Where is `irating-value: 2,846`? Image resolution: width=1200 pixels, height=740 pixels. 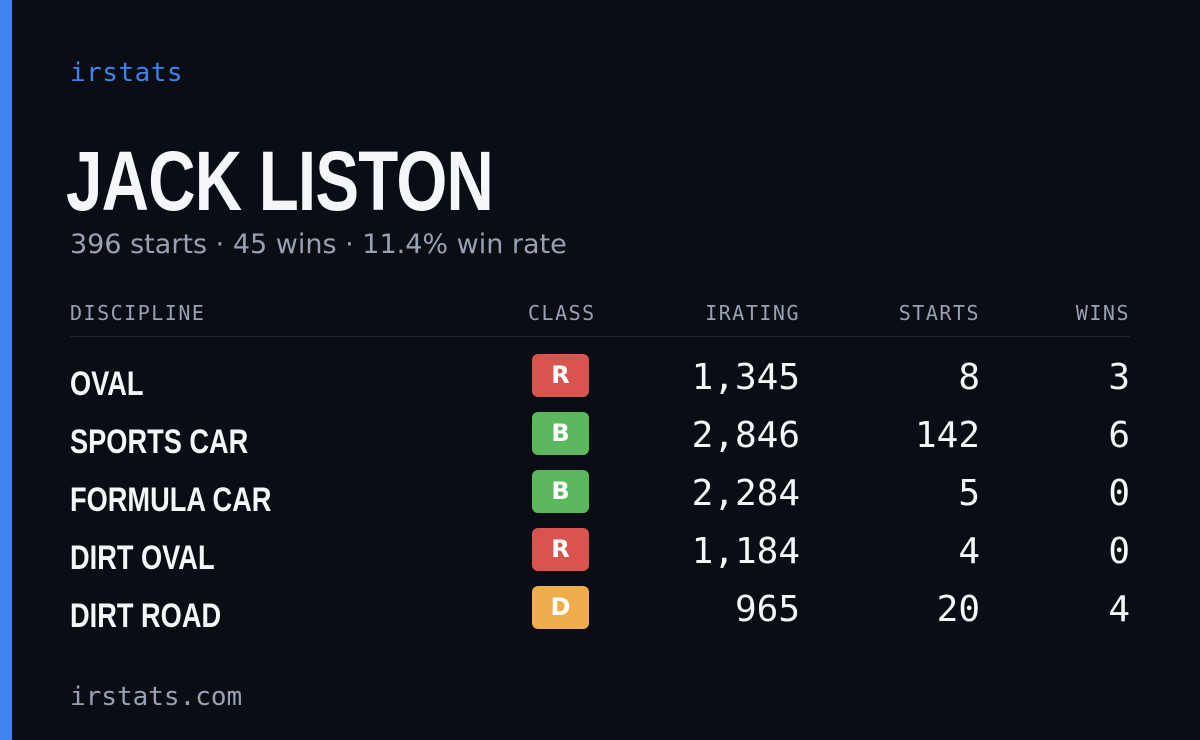 irating-value: 2,846 is located at coordinates (745, 435).